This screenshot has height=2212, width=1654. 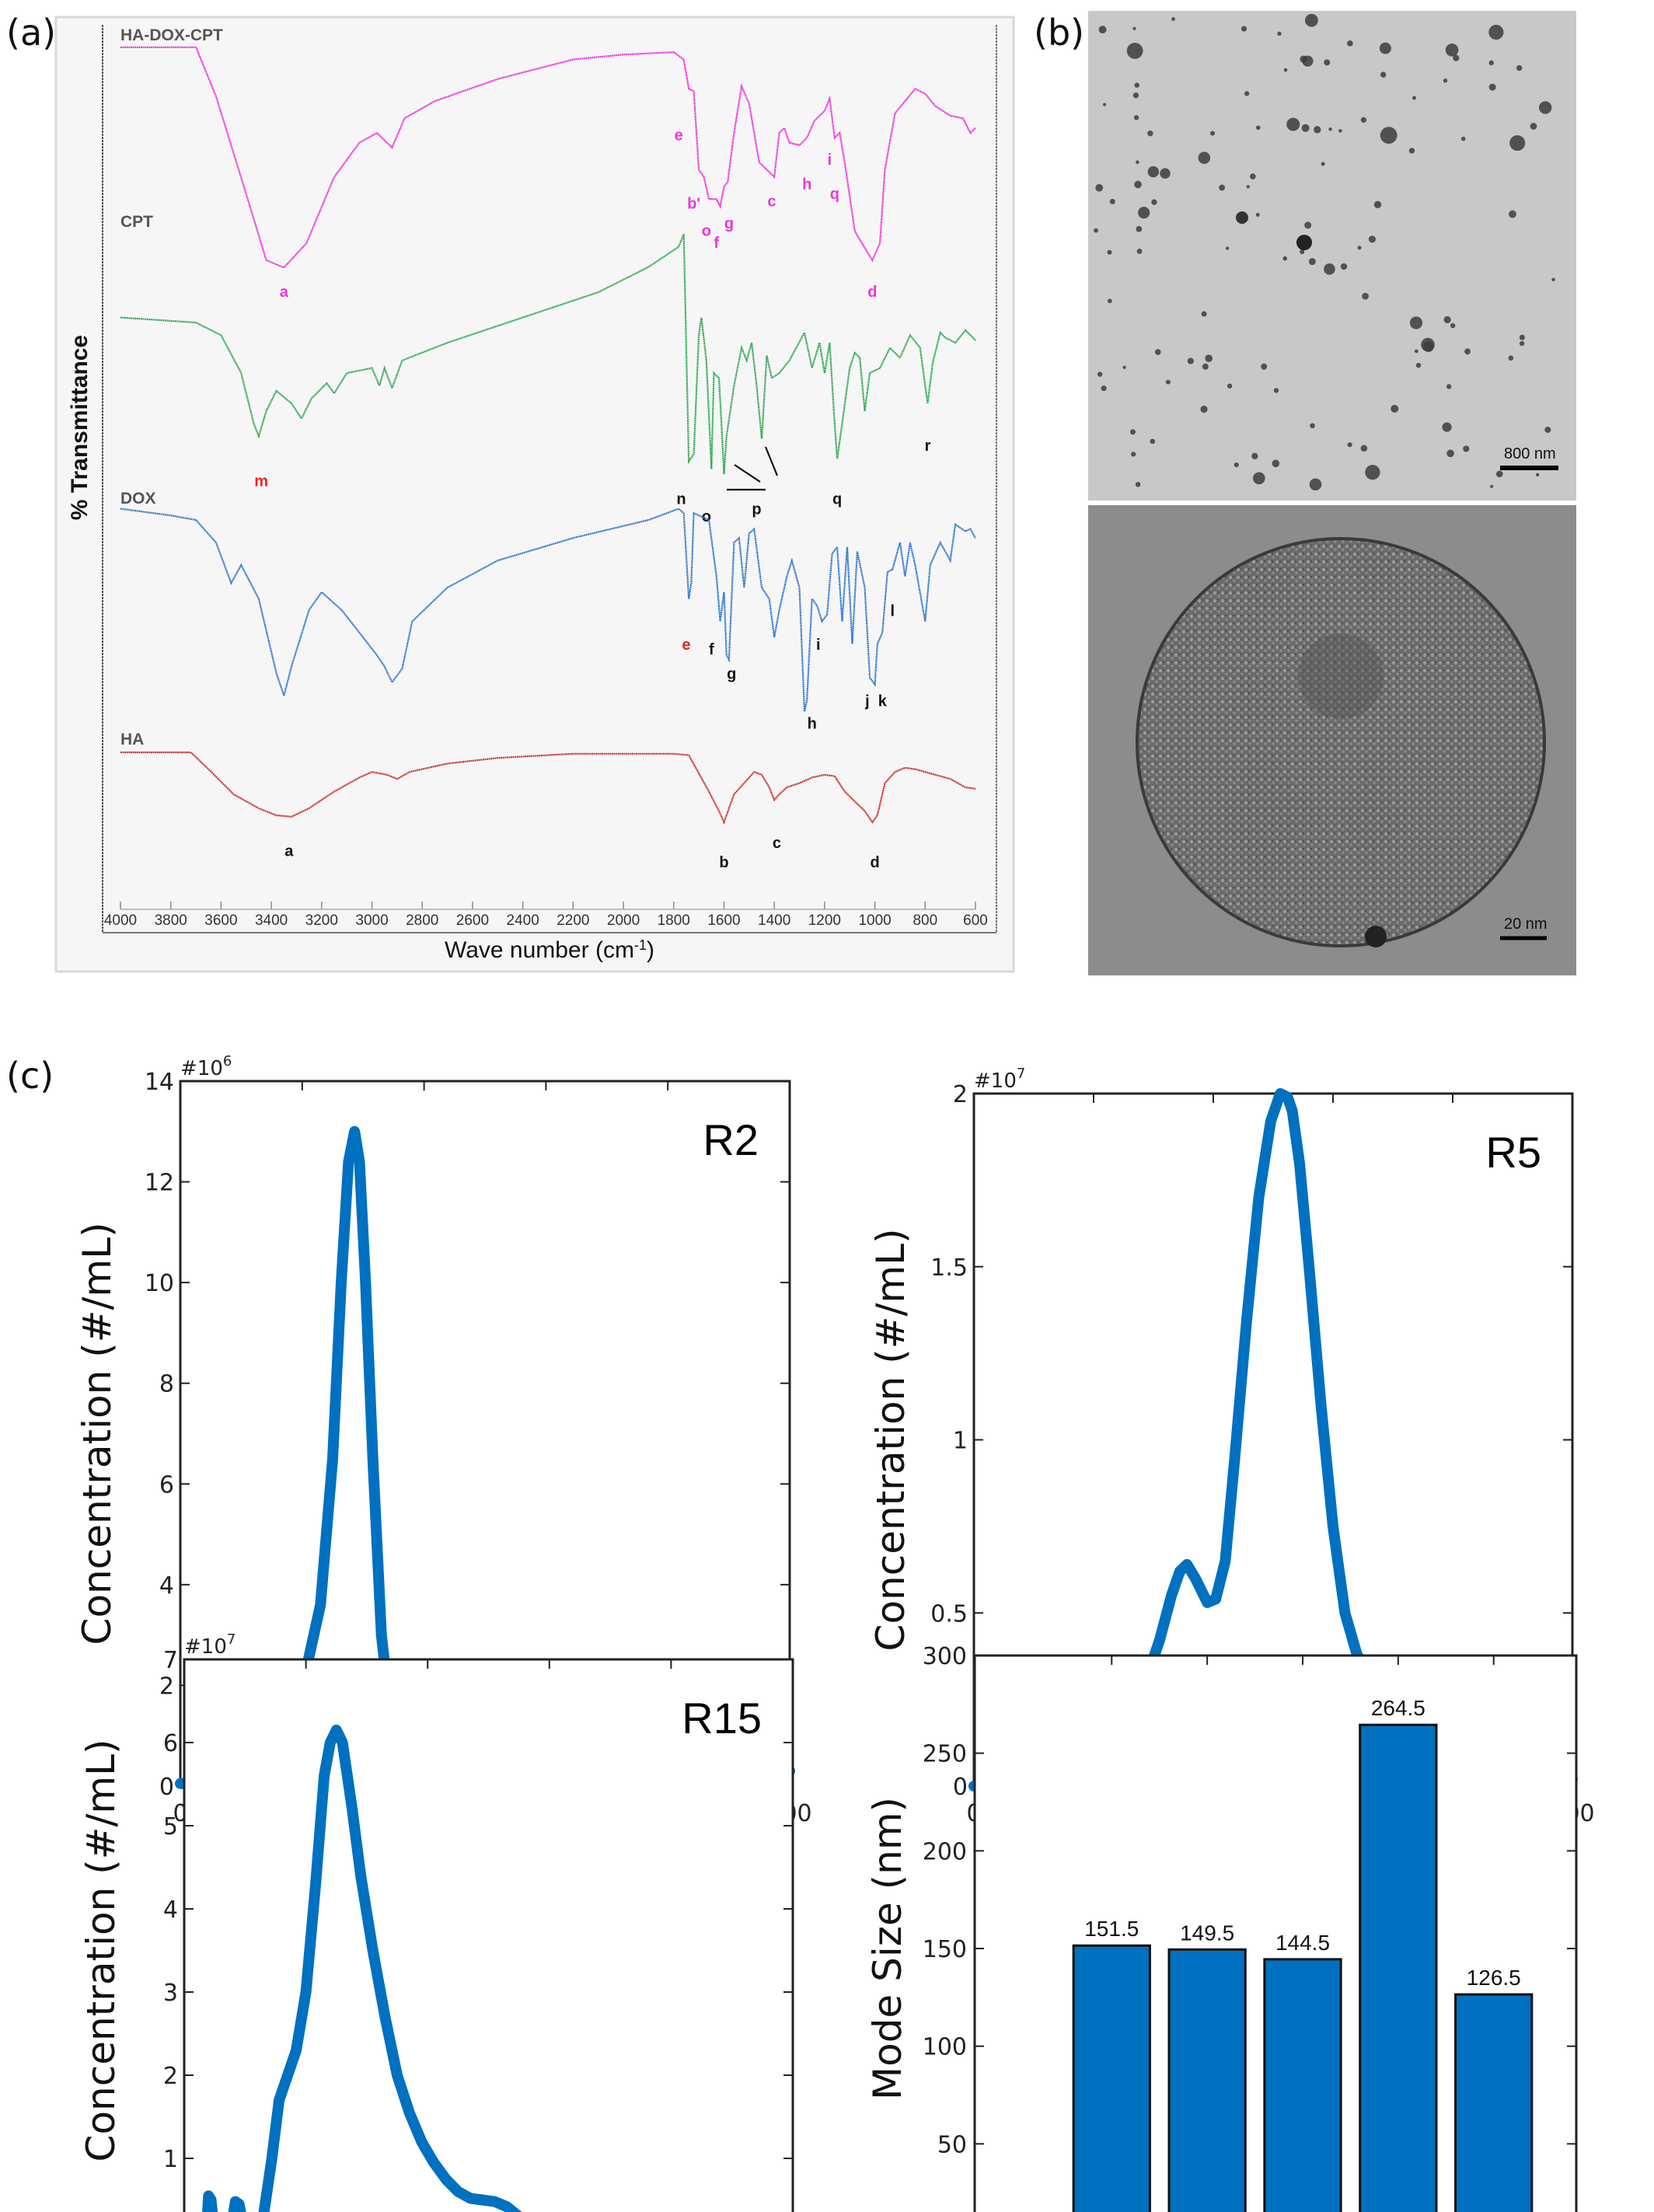 What do you see at coordinates (1376, 936) in the screenshot?
I see `nanoparticle-dark-spot` at bounding box center [1376, 936].